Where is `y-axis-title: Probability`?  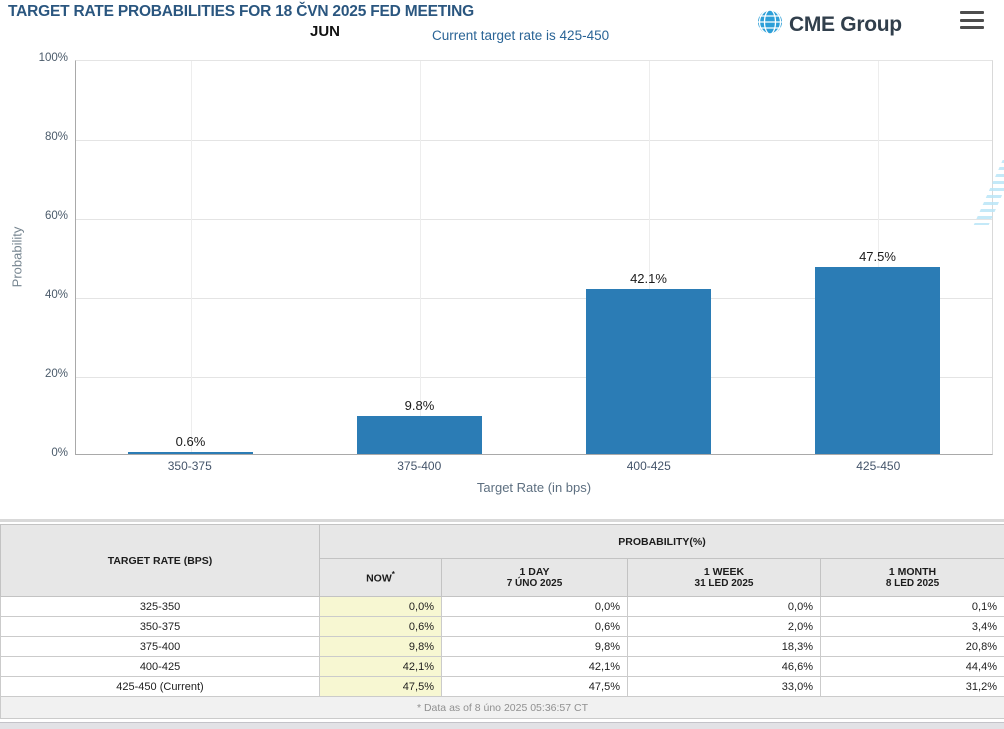
y-axis-title: Probability is located at coordinates (17, 257).